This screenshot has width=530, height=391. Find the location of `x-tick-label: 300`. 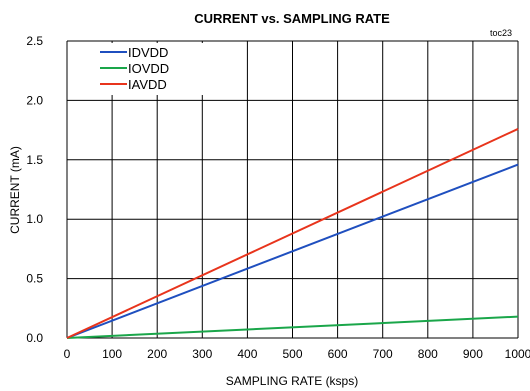

x-tick-label: 300 is located at coordinates (202, 354).